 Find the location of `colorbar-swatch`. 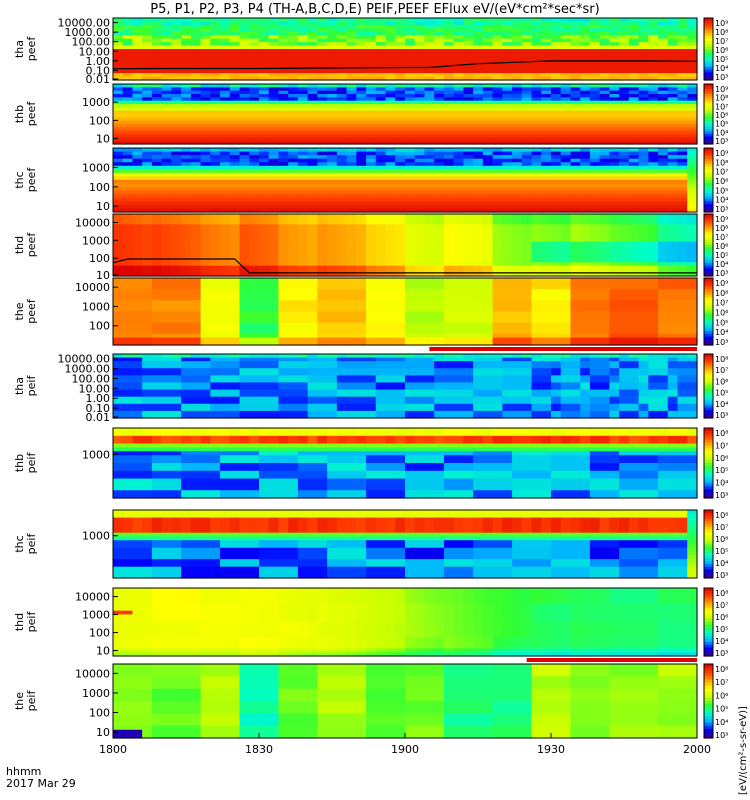

colorbar-swatch is located at coordinates (708, 221).